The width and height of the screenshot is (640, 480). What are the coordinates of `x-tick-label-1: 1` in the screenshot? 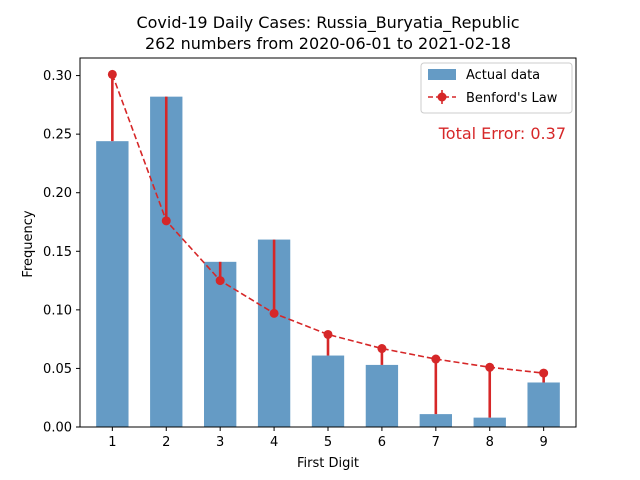 It's located at (112, 442).